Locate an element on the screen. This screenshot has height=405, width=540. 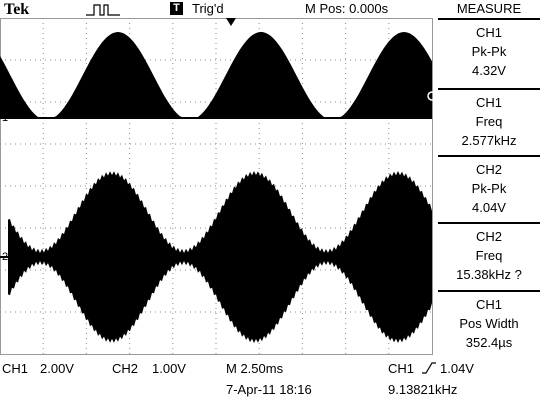
measurement-label: Pos Width is located at coordinates (489, 323).